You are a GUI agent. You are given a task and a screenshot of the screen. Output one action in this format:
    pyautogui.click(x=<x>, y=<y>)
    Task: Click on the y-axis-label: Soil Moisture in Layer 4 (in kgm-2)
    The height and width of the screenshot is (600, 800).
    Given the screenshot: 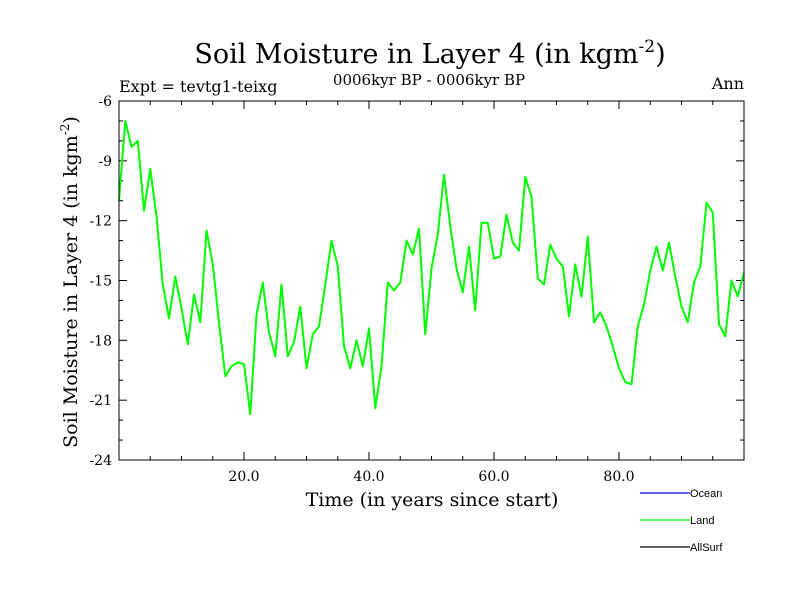 What is the action you would take?
    pyautogui.click(x=70, y=282)
    